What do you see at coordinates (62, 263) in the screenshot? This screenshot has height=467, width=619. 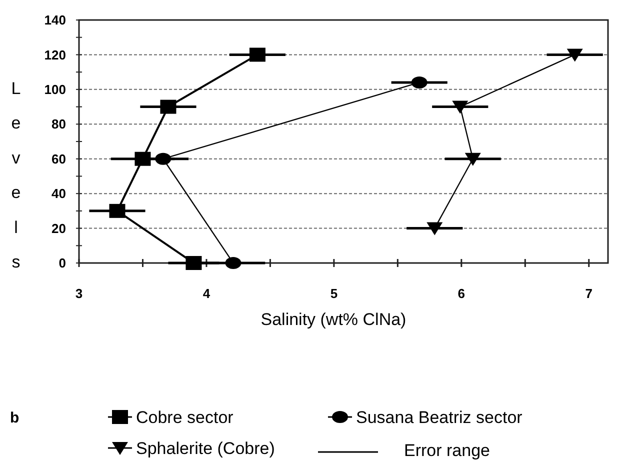 I see `y-tick-label: 0` at bounding box center [62, 263].